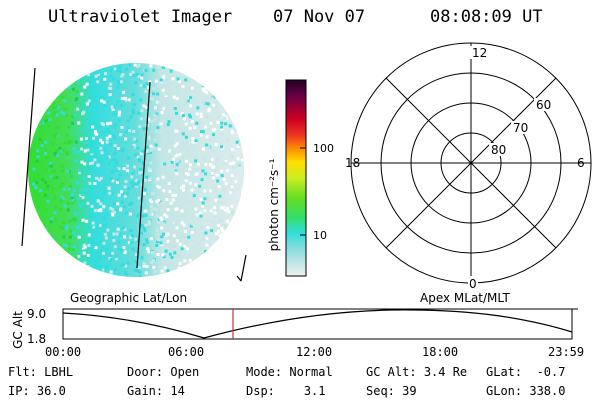 This screenshot has height=400, width=600. What do you see at coordinates (520, 128) in the screenshot?
I see `lat-label-70: 70` at bounding box center [520, 128].